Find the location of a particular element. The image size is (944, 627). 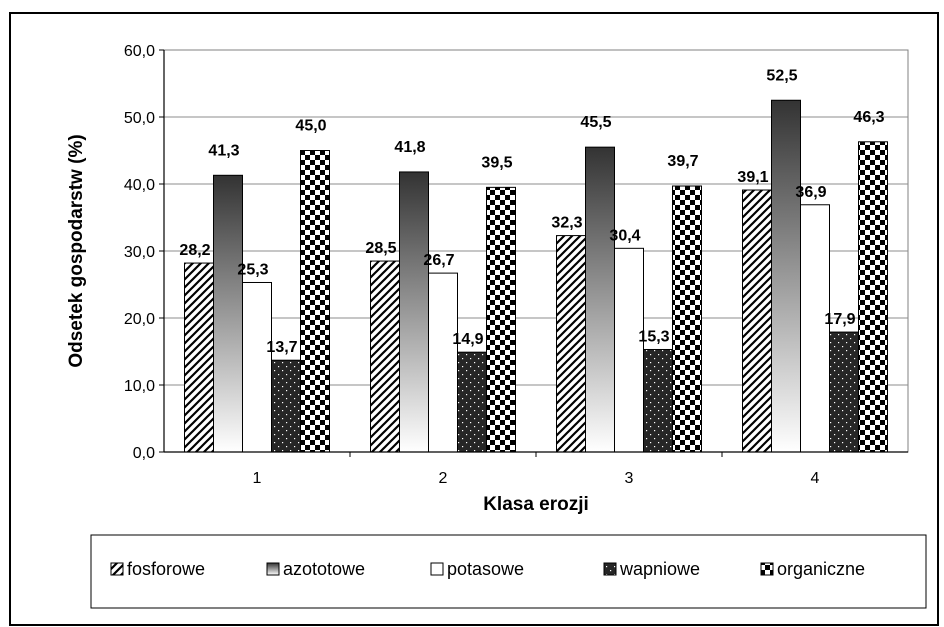

data-label-fosforowe-3: 32,3 is located at coordinates (566, 223).